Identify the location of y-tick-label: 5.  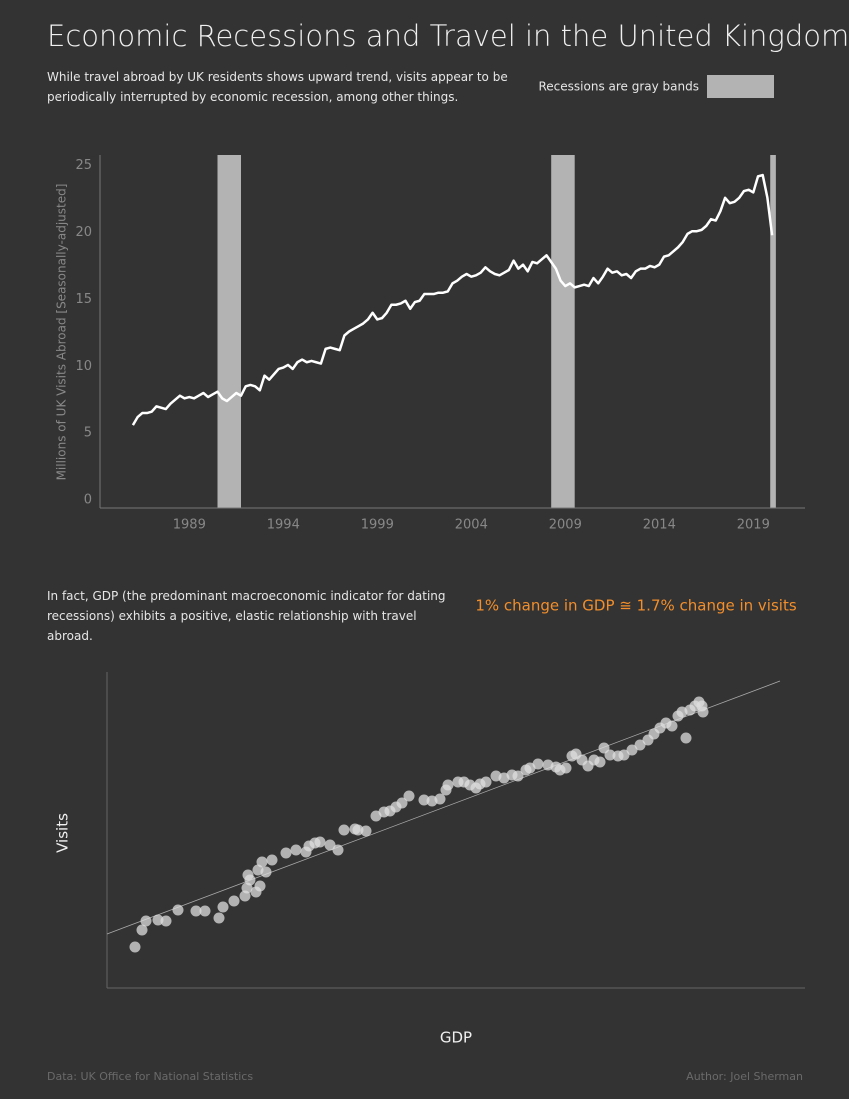
(88, 433).